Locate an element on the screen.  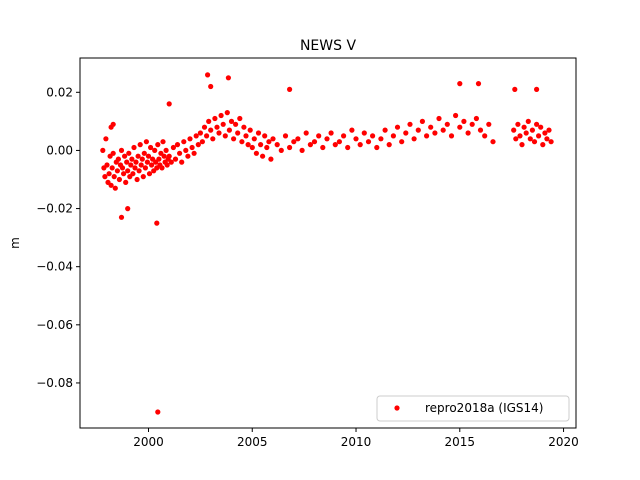
y-axis-label: m is located at coordinates (15, 243).